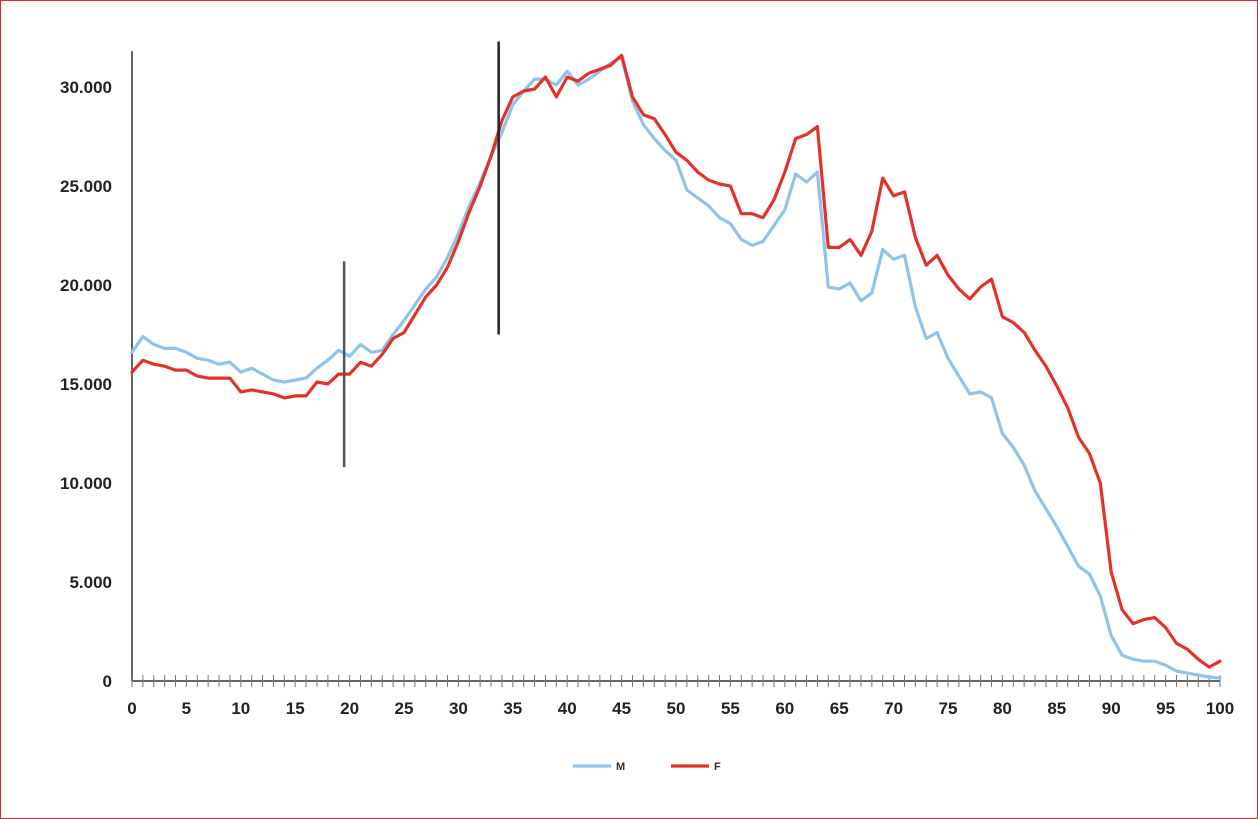 The height and width of the screenshot is (819, 1258). Describe the element at coordinates (1056, 708) in the screenshot. I see `x-tick-label: 85` at that location.